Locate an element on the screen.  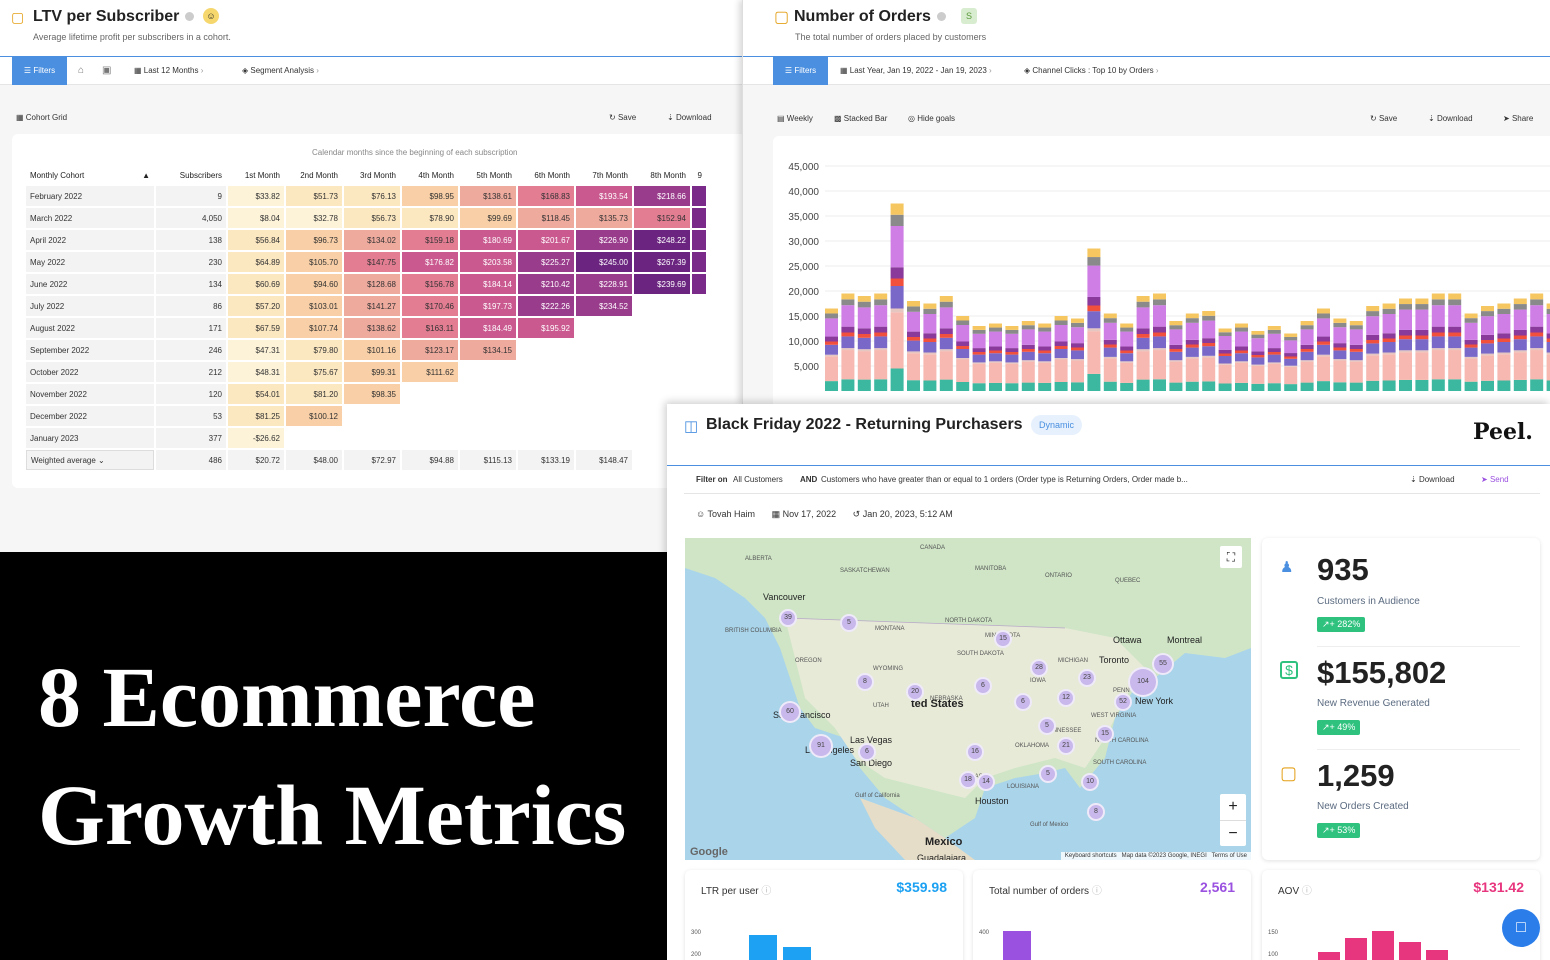
sort-asc-icon: ▲ is located at coordinates (146, 175).